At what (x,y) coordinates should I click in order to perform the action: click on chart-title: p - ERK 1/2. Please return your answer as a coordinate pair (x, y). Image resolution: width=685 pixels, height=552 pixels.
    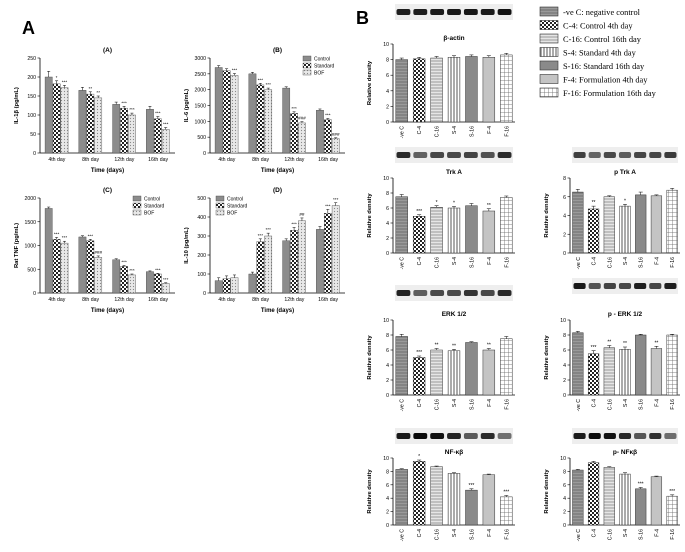
    Looking at the image, I should click on (625, 314).